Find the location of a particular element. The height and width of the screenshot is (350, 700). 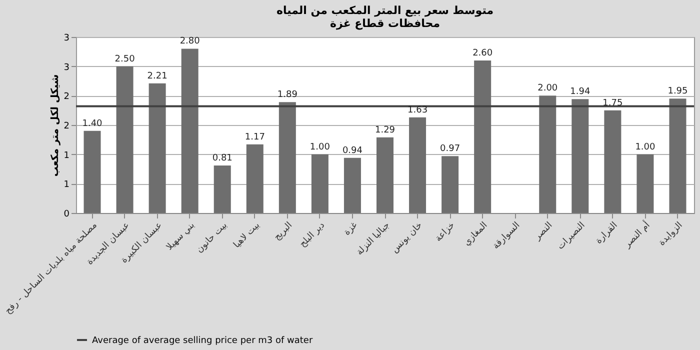

data-label: 2.60 is located at coordinates (482, 53).